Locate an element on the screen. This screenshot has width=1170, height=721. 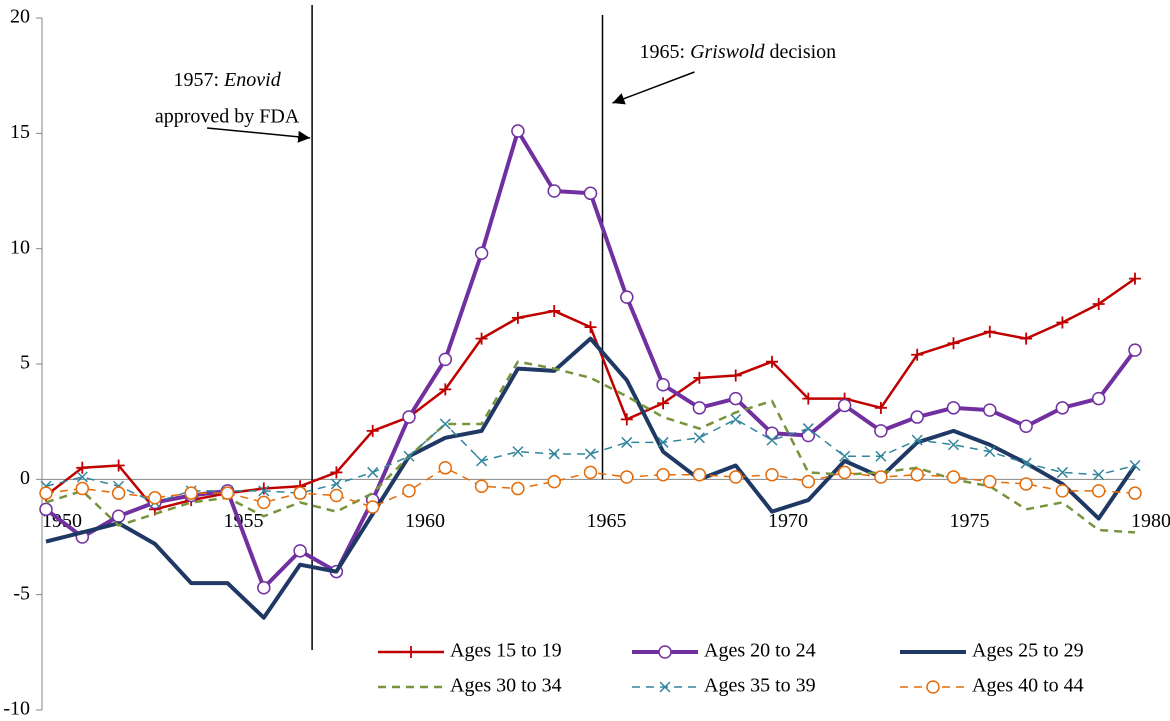
x-tick-label: 1960 is located at coordinates (425, 521).